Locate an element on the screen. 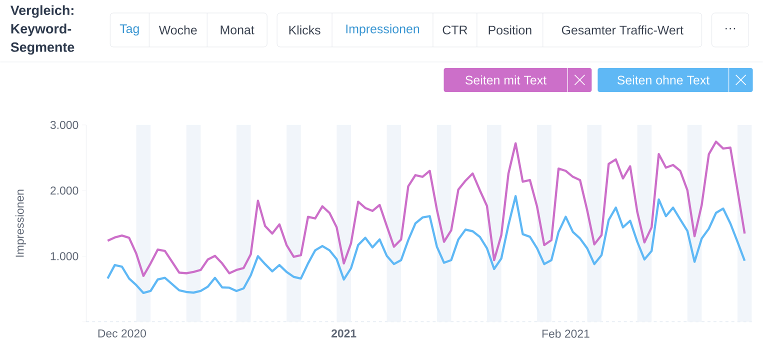 Image resolution: width=763 pixels, height=357 pixels. text: Woche is located at coordinates (177, 30).